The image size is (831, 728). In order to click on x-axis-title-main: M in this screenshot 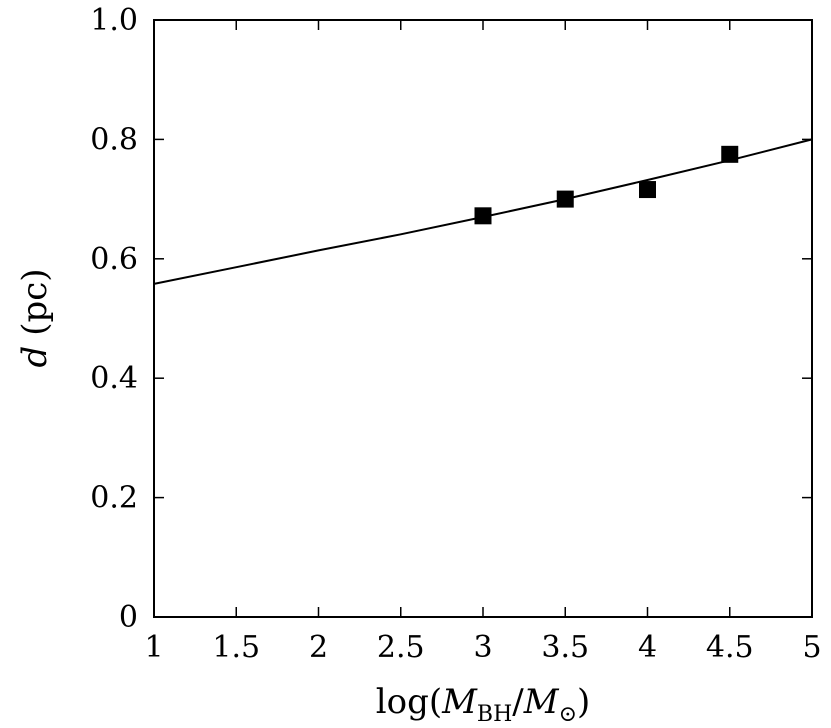, I will do `click(459, 702)`.